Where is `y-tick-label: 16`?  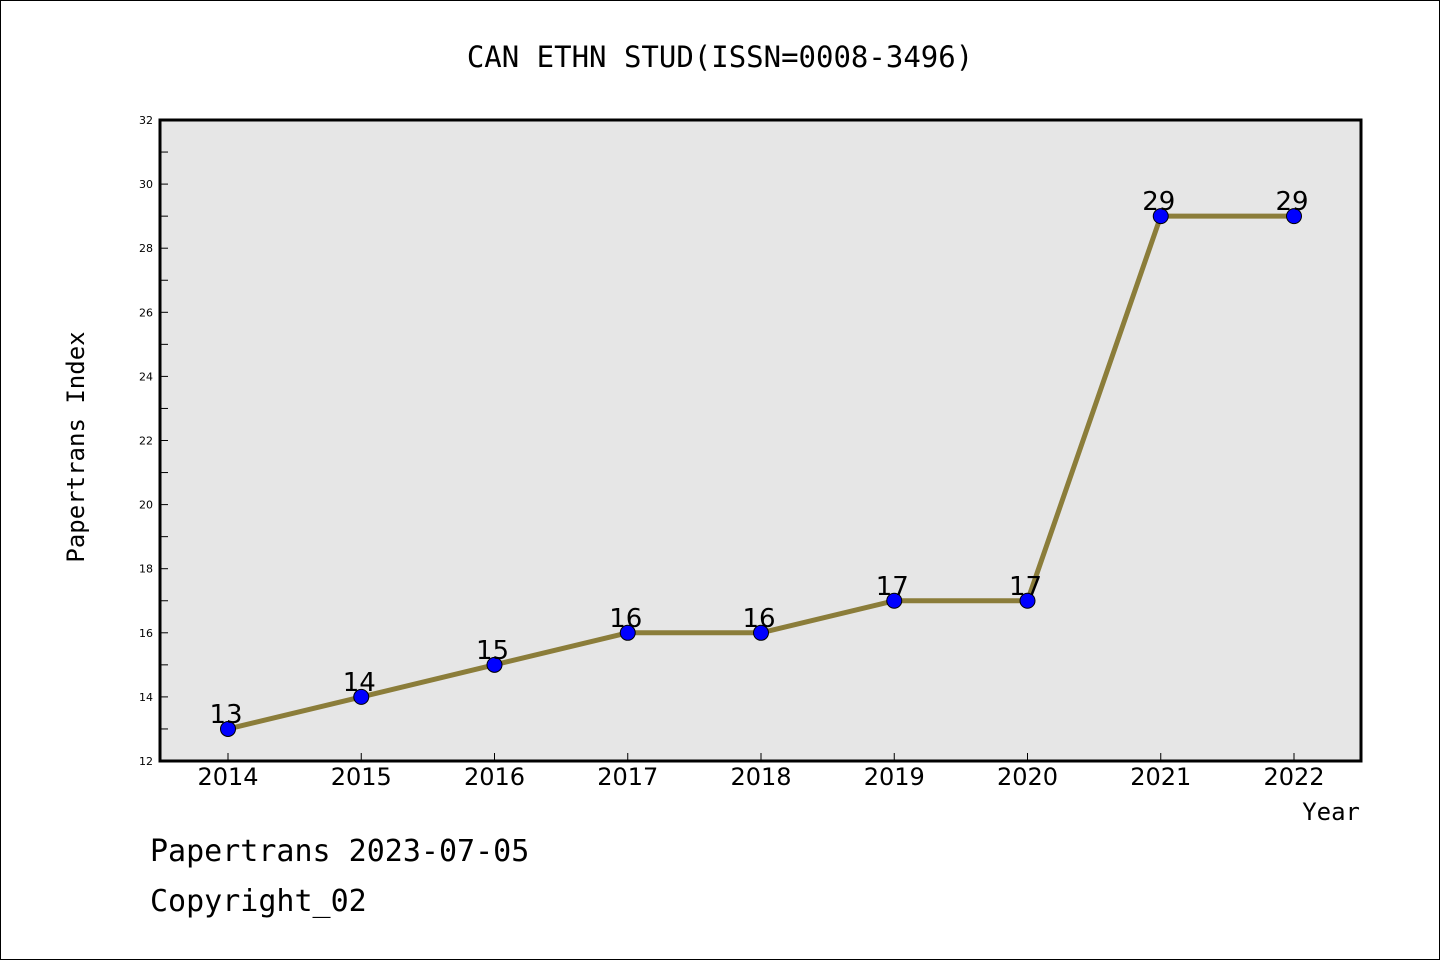
y-tick-label: 16 is located at coordinates (146, 633).